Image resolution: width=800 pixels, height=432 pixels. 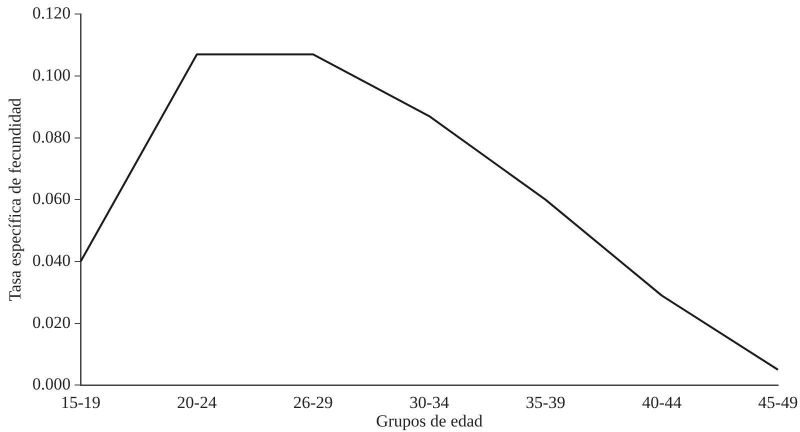 I want to click on y-tick-label: 0.060, so click(x=51, y=198).